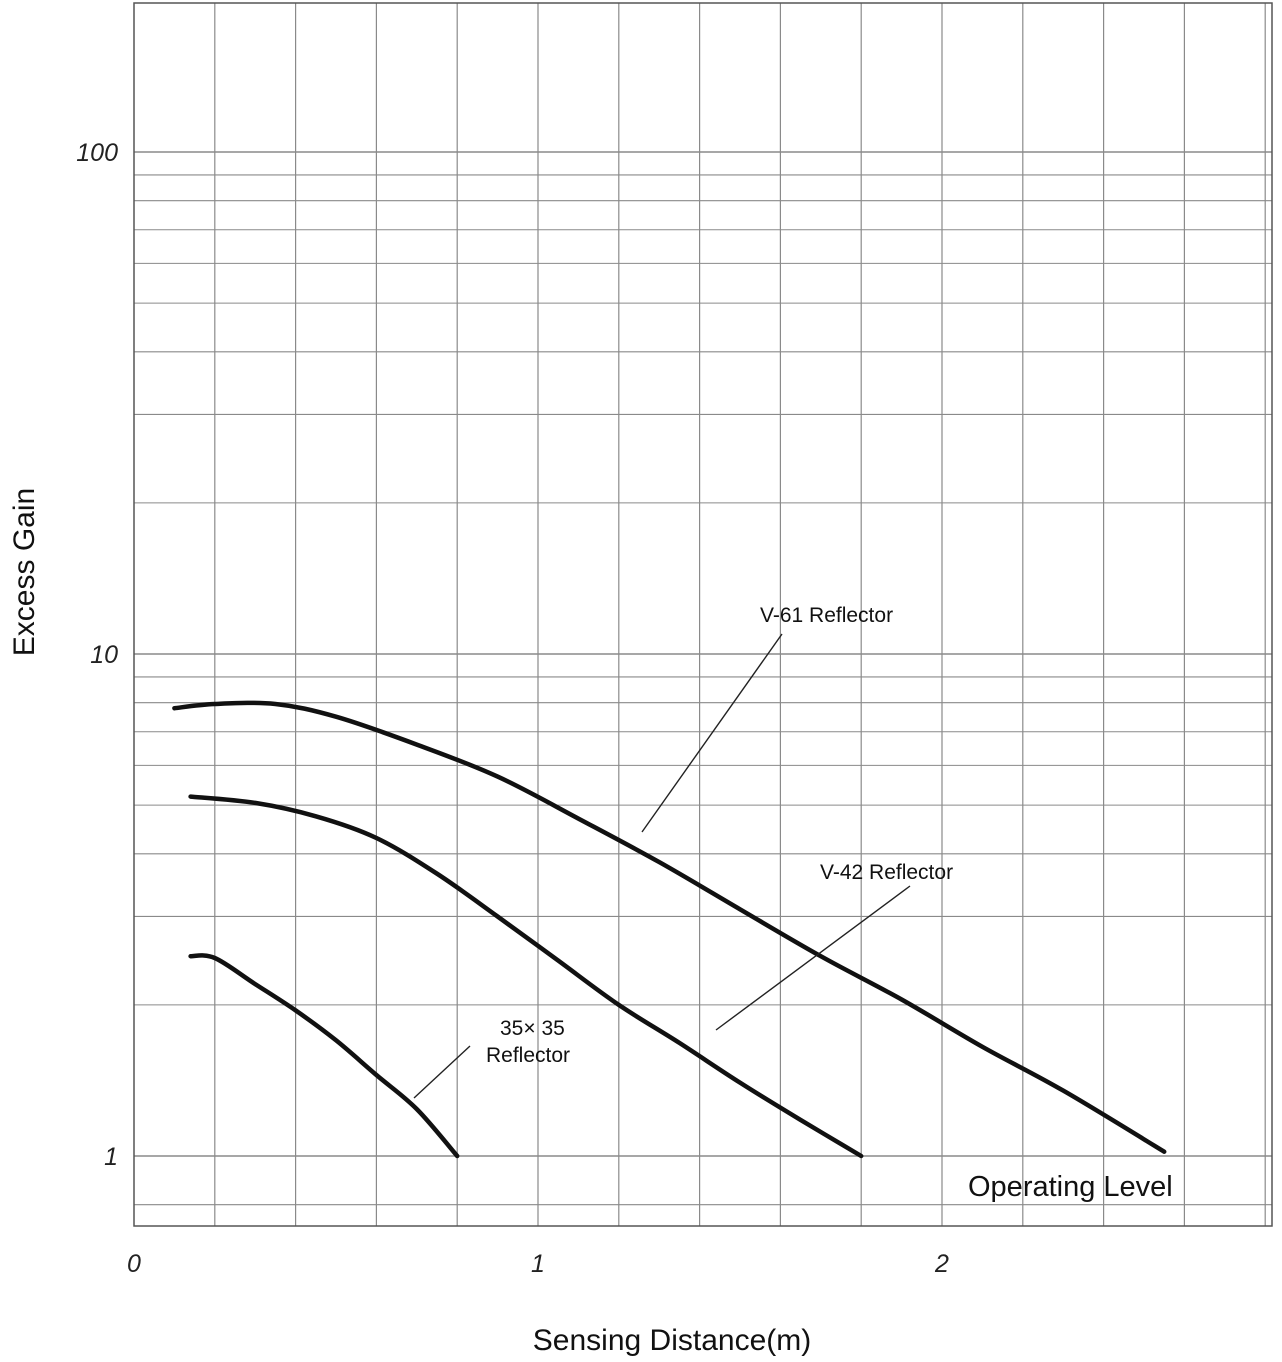 This screenshot has height=1362, width=1282. Describe the element at coordinates (662, 866) in the screenshot. I see `annotation-leader-lines` at that location.